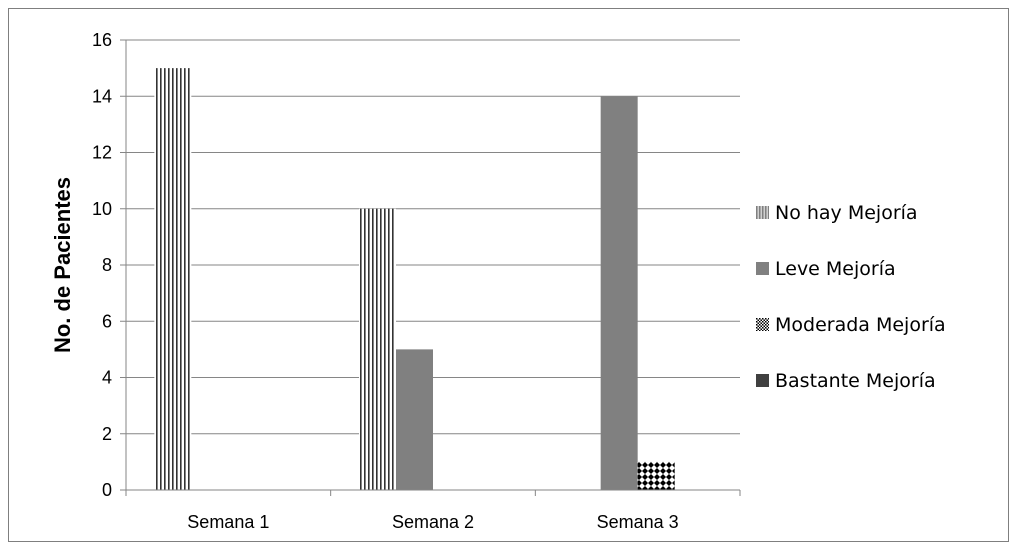 This screenshot has height=552, width=1019. What do you see at coordinates (855, 381) in the screenshot?
I see `legend-label: Bastante Mejoría` at bounding box center [855, 381].